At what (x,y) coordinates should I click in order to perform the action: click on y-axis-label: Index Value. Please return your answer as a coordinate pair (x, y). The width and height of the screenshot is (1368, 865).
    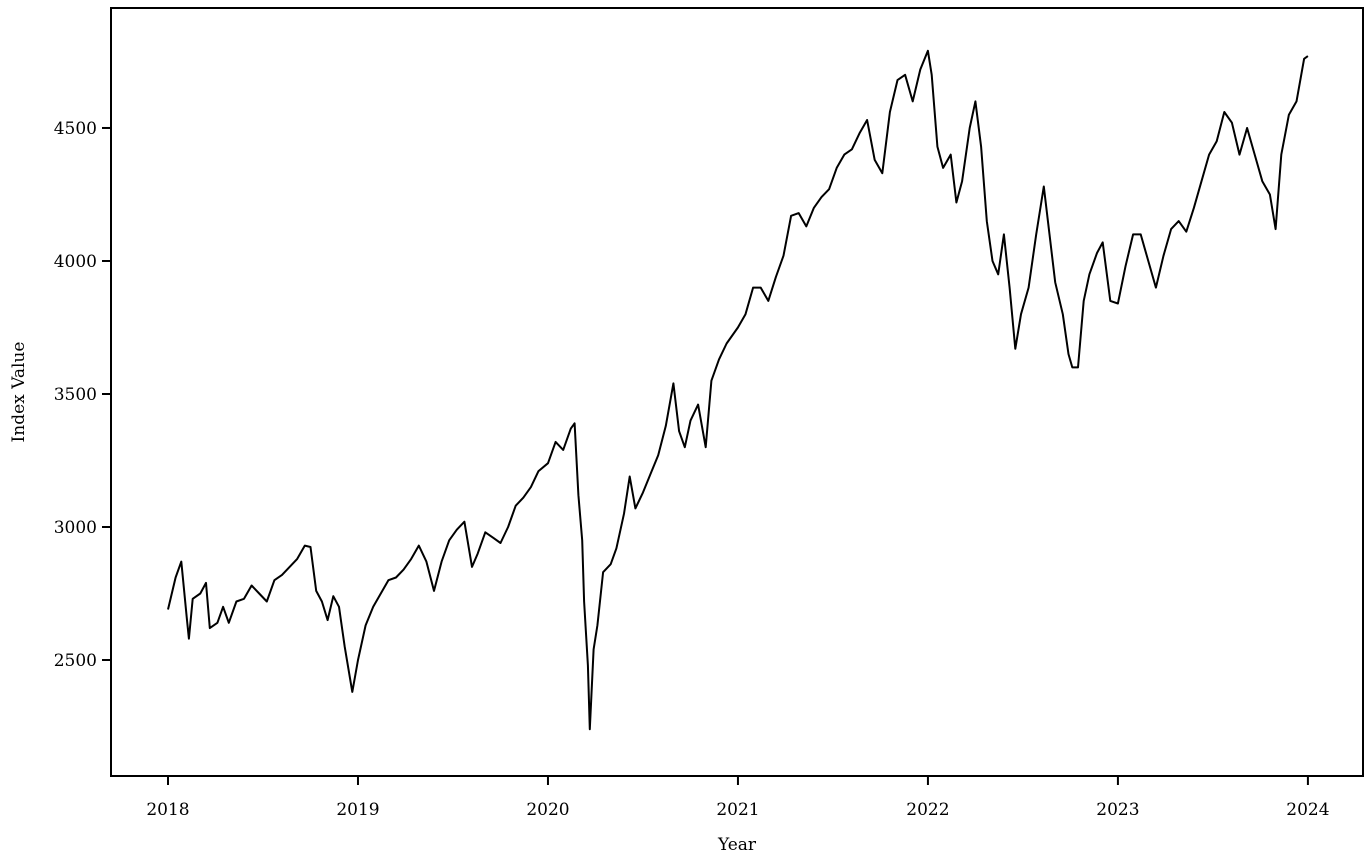
    Looking at the image, I should click on (19, 392).